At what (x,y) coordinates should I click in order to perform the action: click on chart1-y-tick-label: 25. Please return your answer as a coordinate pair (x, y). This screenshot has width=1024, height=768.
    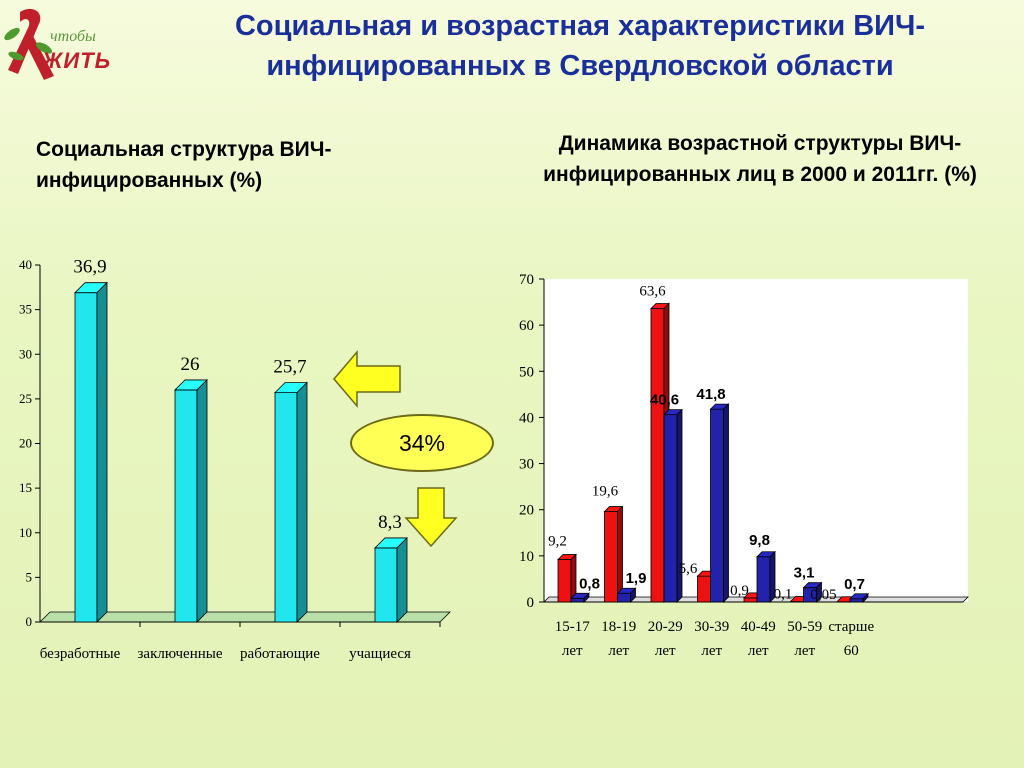
    Looking at the image, I should click on (25, 398).